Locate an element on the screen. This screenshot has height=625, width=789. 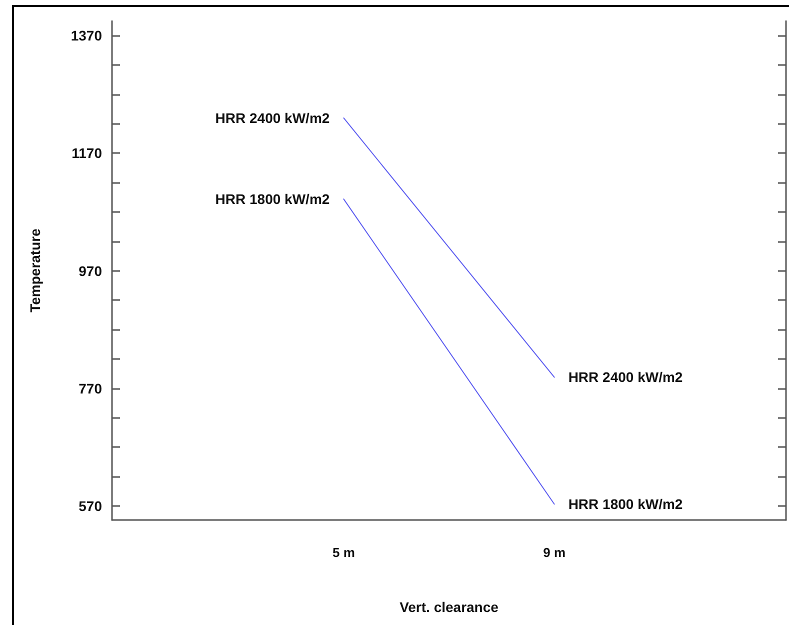
x-tick-label: 9 m is located at coordinates (554, 552).